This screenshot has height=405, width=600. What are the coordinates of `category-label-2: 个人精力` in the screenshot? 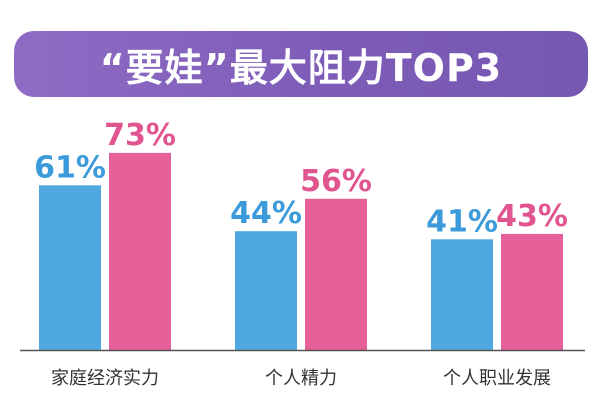 It's located at (301, 378).